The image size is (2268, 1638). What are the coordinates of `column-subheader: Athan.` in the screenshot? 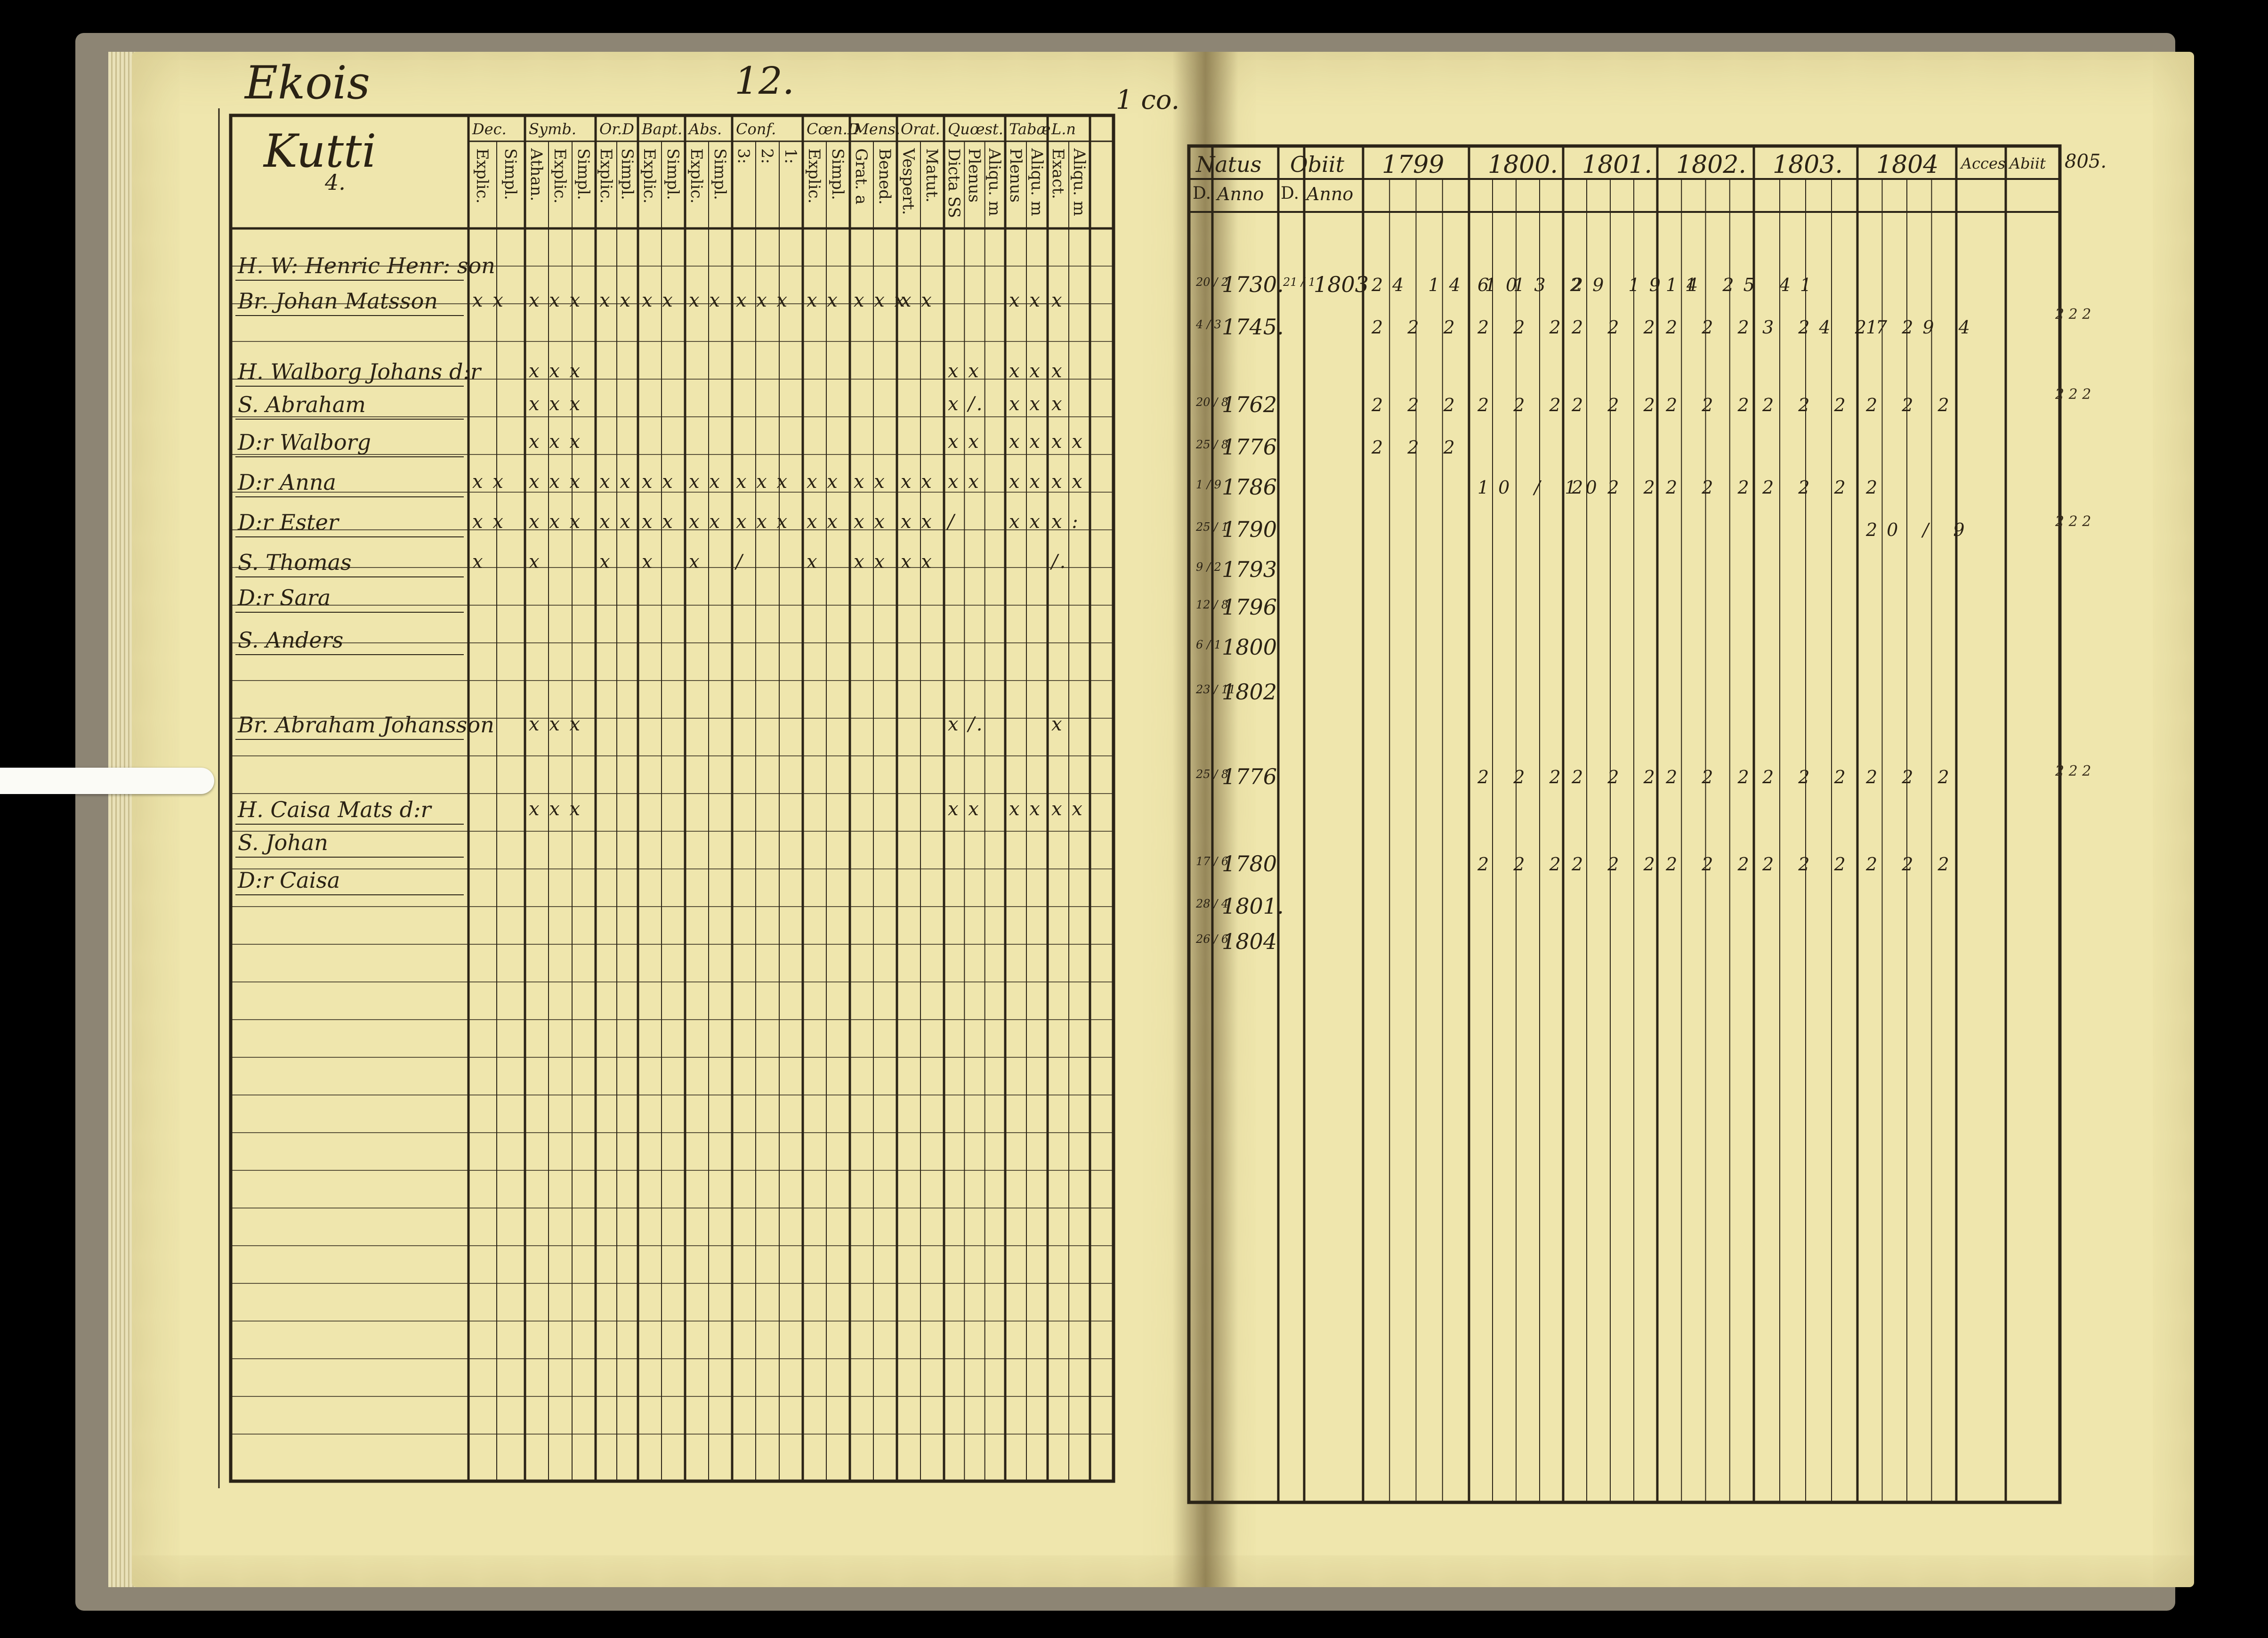 It's located at (537, 175).